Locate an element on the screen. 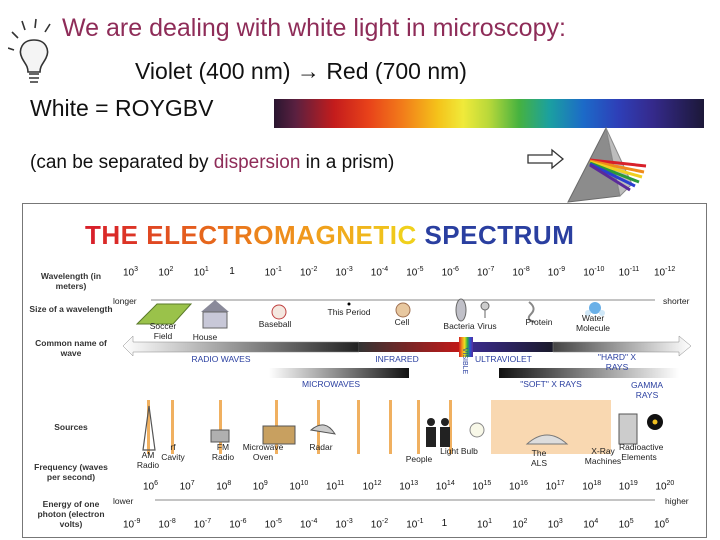 The image size is (720, 540). wavelength-tick: 10⁻¹⁰ is located at coordinates (594, 272).